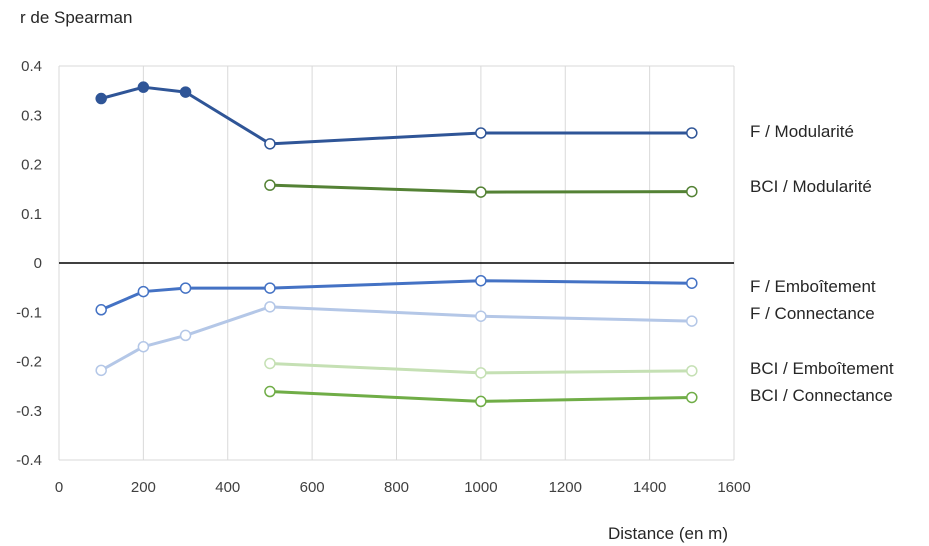 The width and height of the screenshot is (929, 546). I want to click on series-label: BCI / Modularité, so click(811, 186).